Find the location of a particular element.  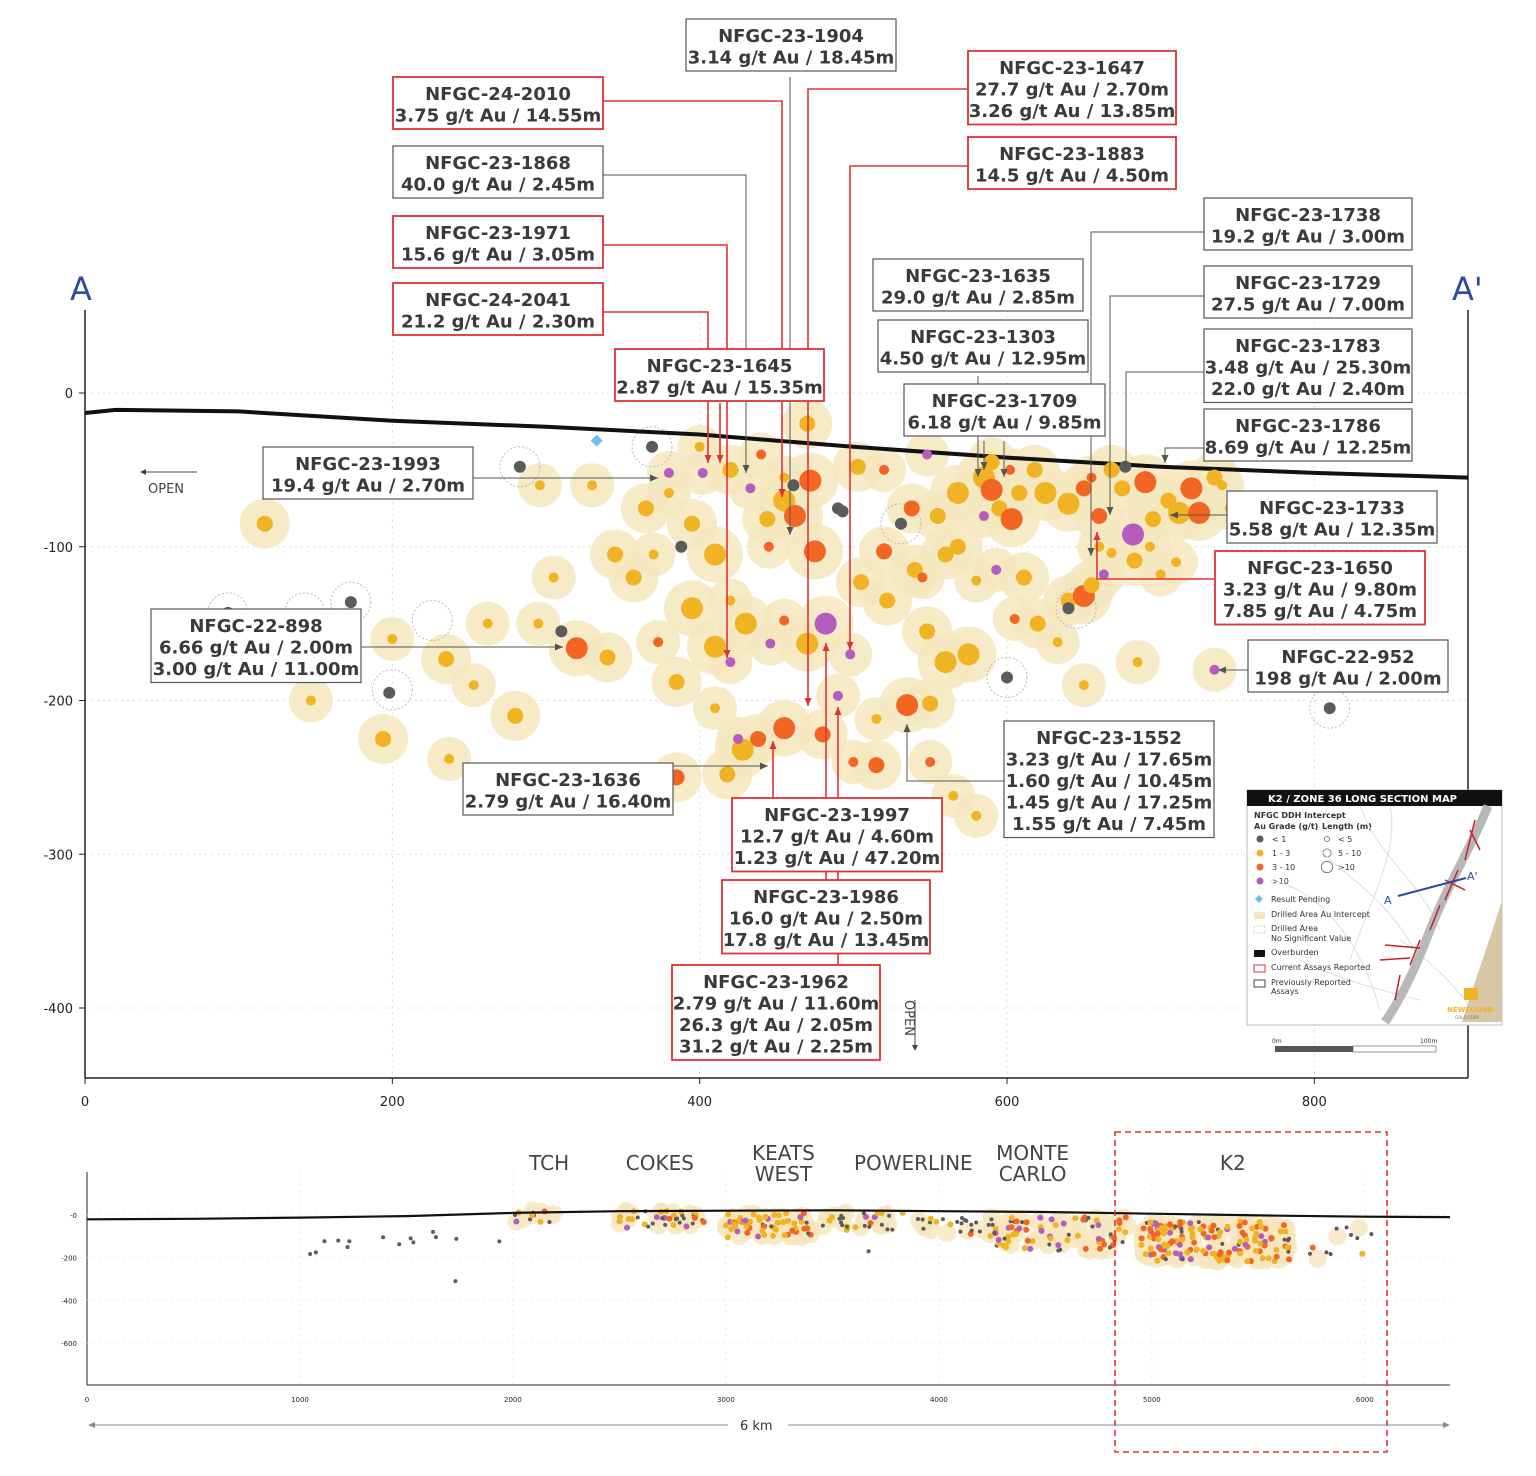

callout-line: 22.0 g/t Au / 2.40m is located at coordinates (1308, 389).